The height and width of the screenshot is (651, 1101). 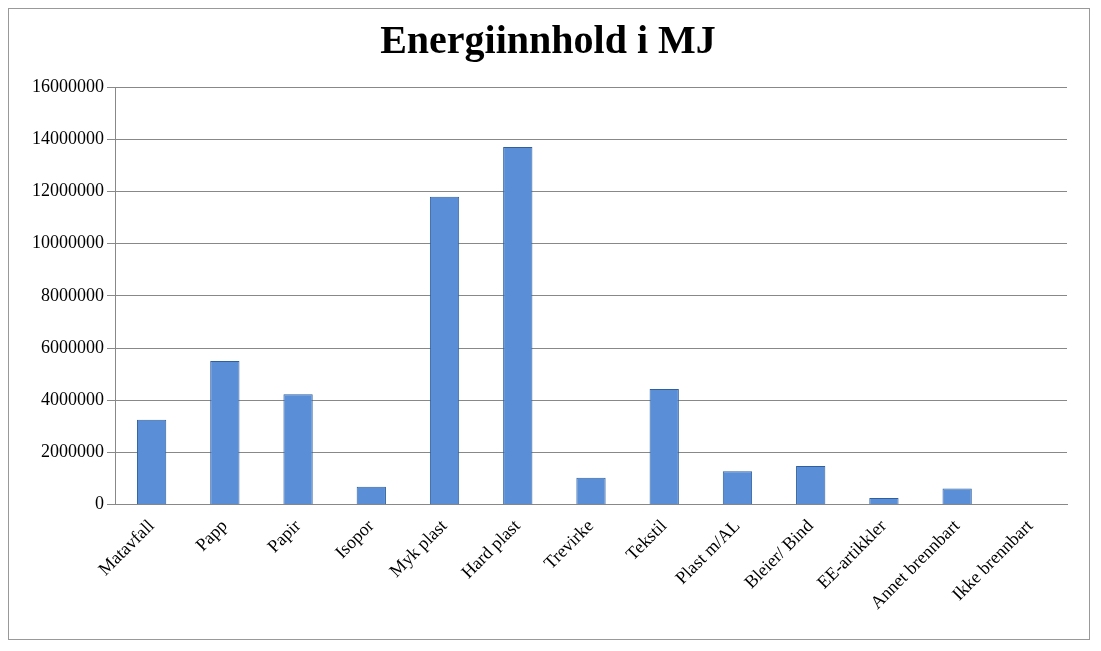 I want to click on chart-title: Energiinnhold i MJ, so click(x=548, y=40).